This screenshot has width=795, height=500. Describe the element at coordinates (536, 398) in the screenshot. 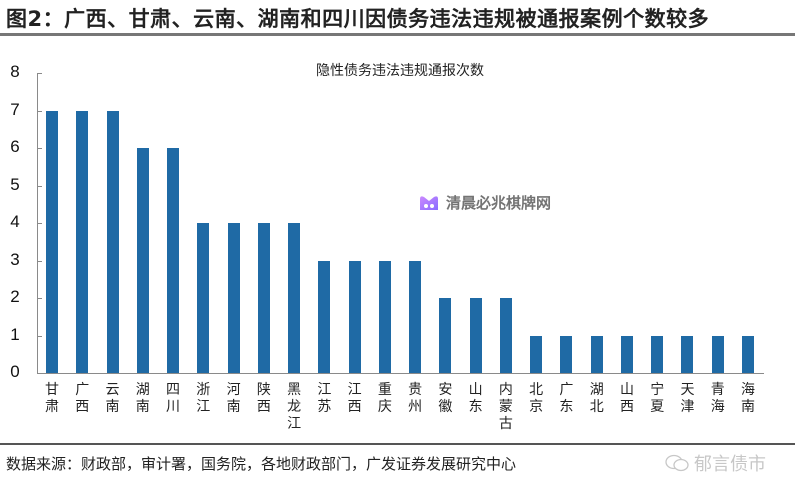

I see `x-tick-label: 北京` at that location.